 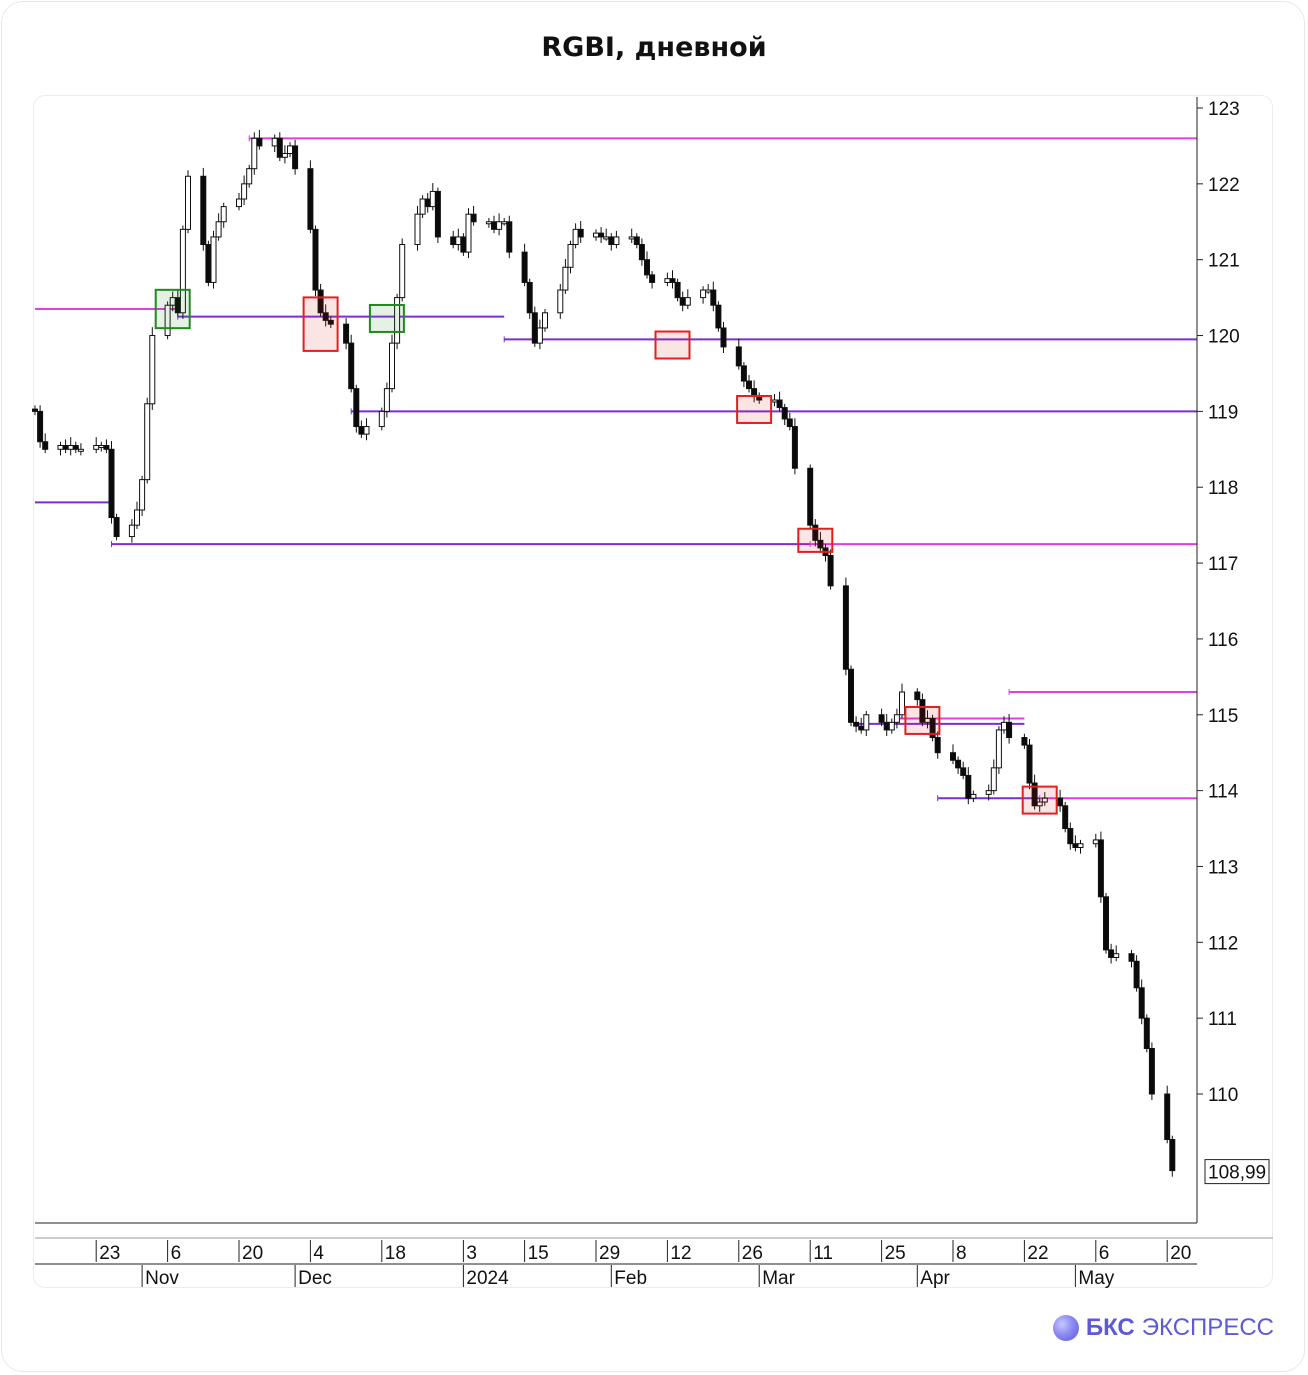 I want to click on y-tick-label: 123, so click(x=1224, y=109).